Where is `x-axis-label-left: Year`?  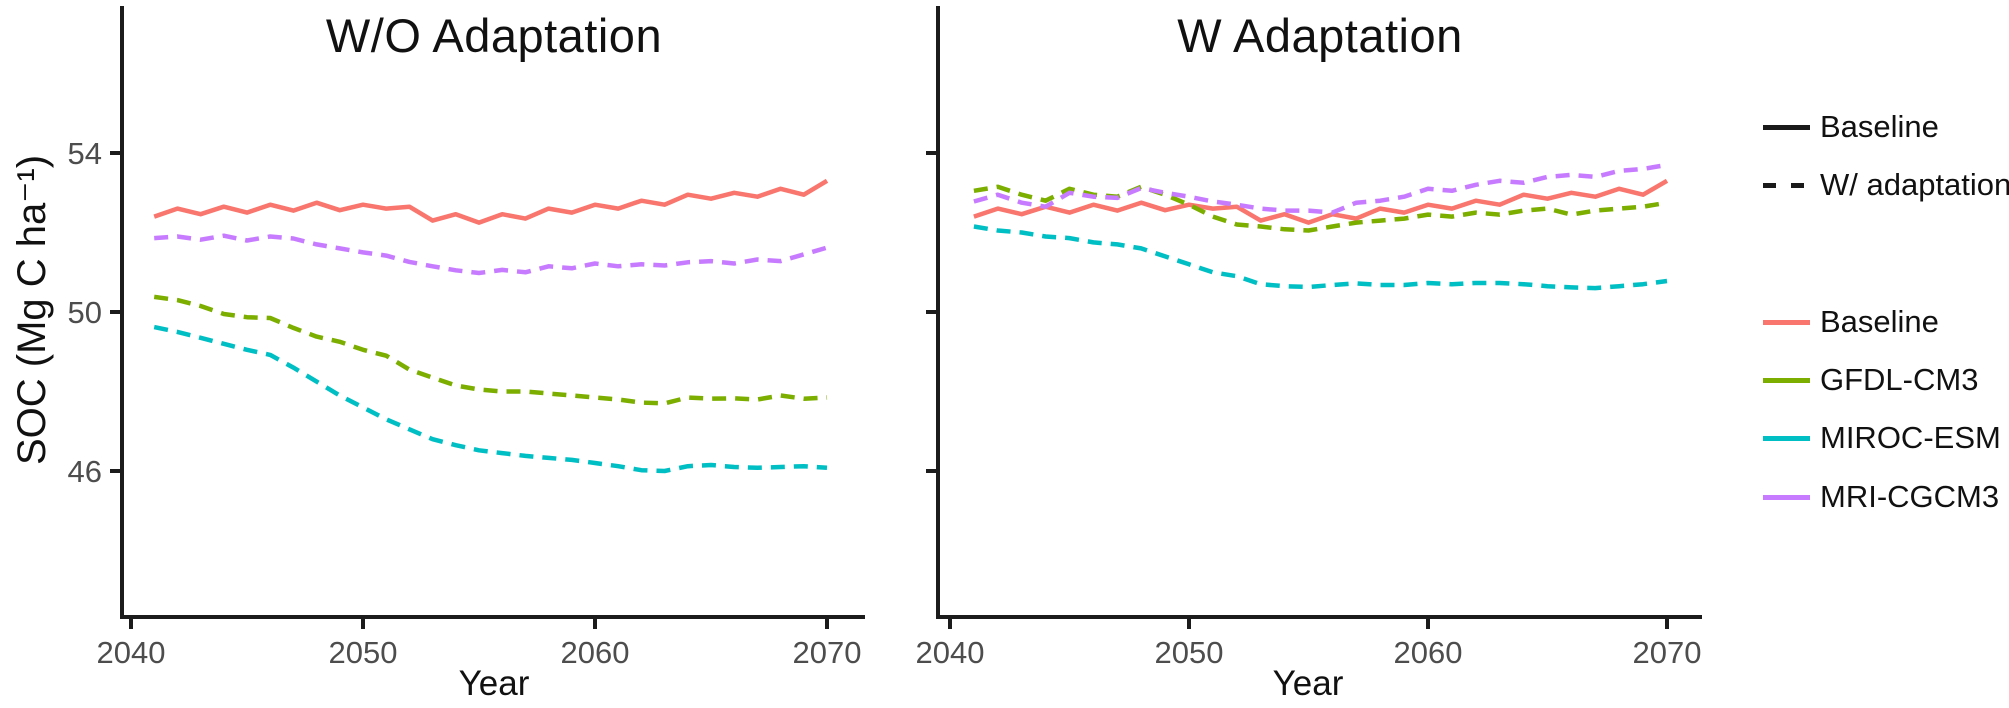 x-axis-label-left: Year is located at coordinates (494, 683).